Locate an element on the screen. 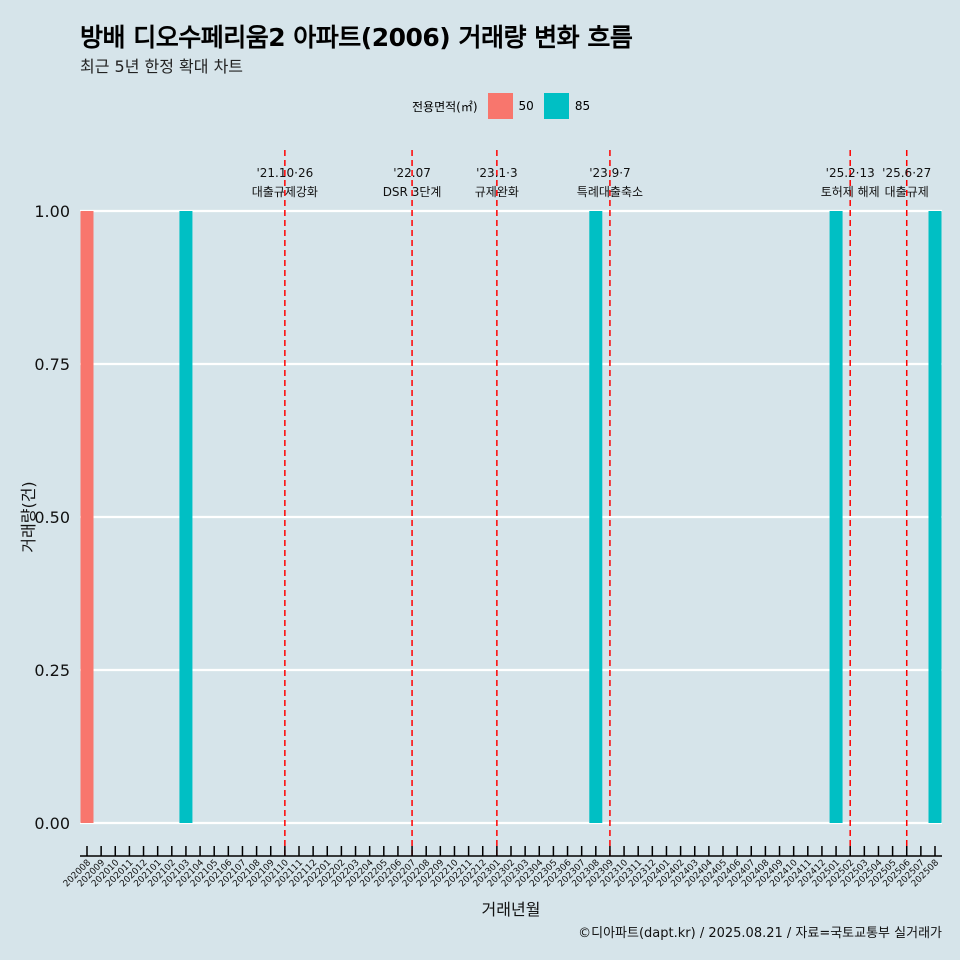 This screenshot has height=960, width=960. legend-title: 전용면적(㎡) is located at coordinates (445, 106).